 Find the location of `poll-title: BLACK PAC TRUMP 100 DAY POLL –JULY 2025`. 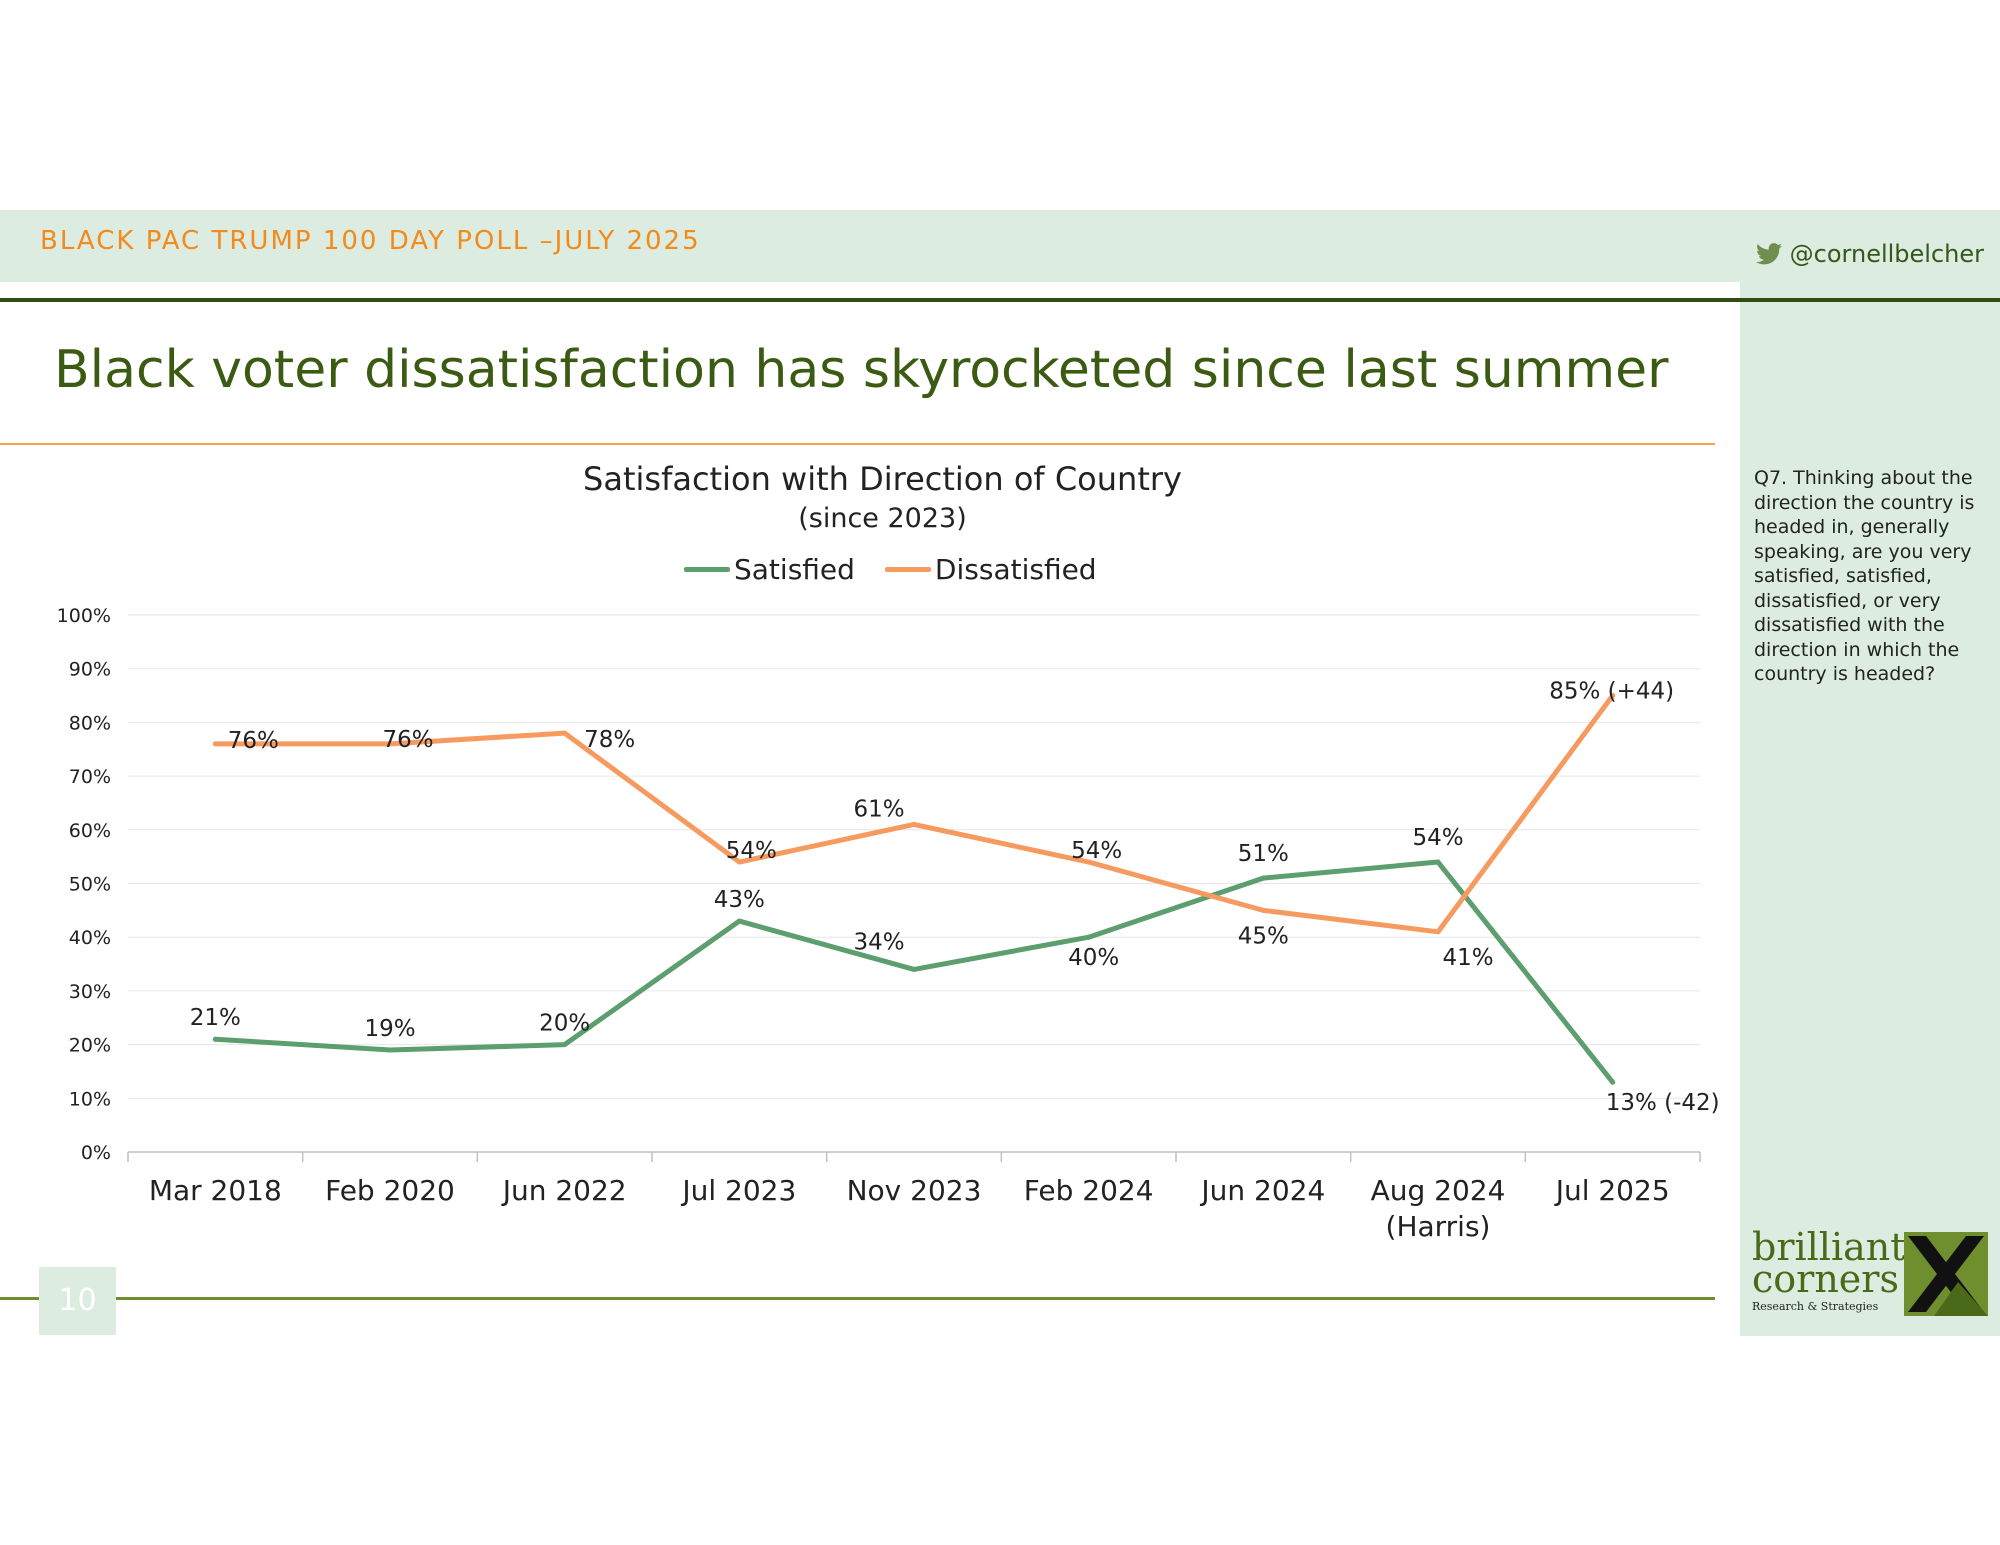

poll-title: BLACK PAC TRUMP 100 DAY POLL –JULY 2025 is located at coordinates (370, 241).